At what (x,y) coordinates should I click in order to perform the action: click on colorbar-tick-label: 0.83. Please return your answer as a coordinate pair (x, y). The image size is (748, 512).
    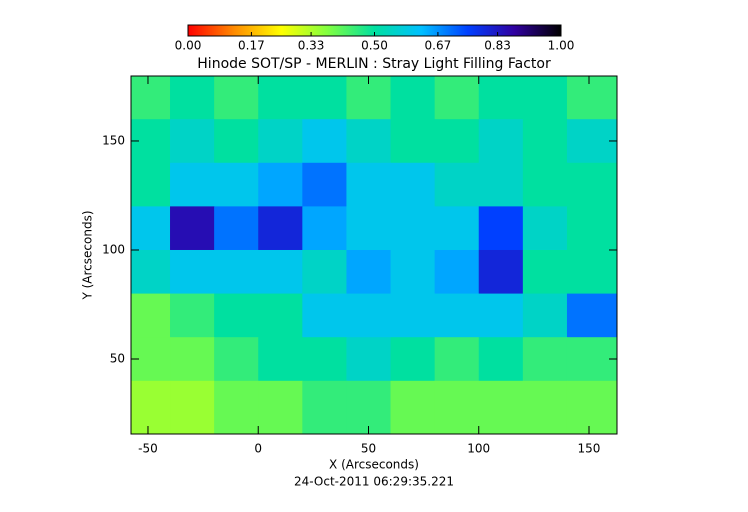
    Looking at the image, I should click on (497, 46).